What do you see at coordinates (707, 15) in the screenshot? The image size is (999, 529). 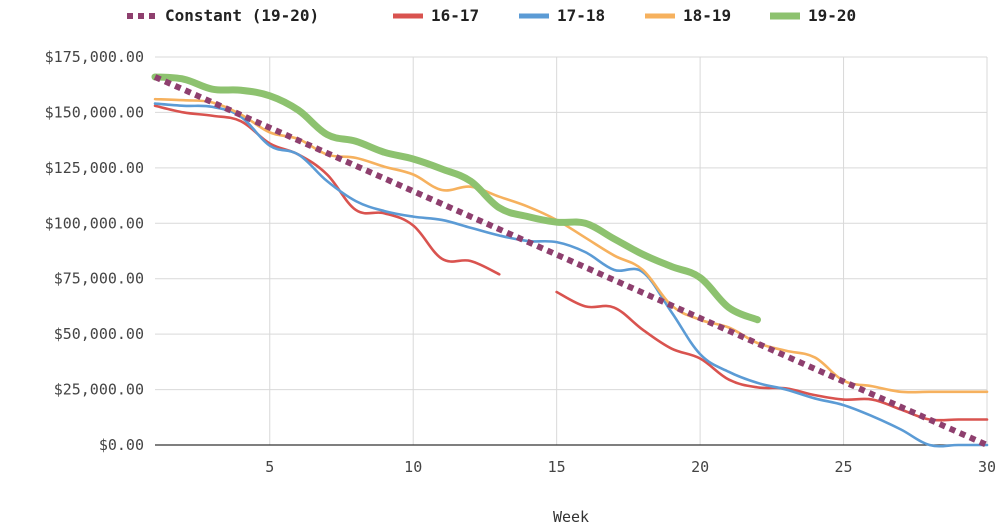 I see `legend-label: 18-19` at bounding box center [707, 15].